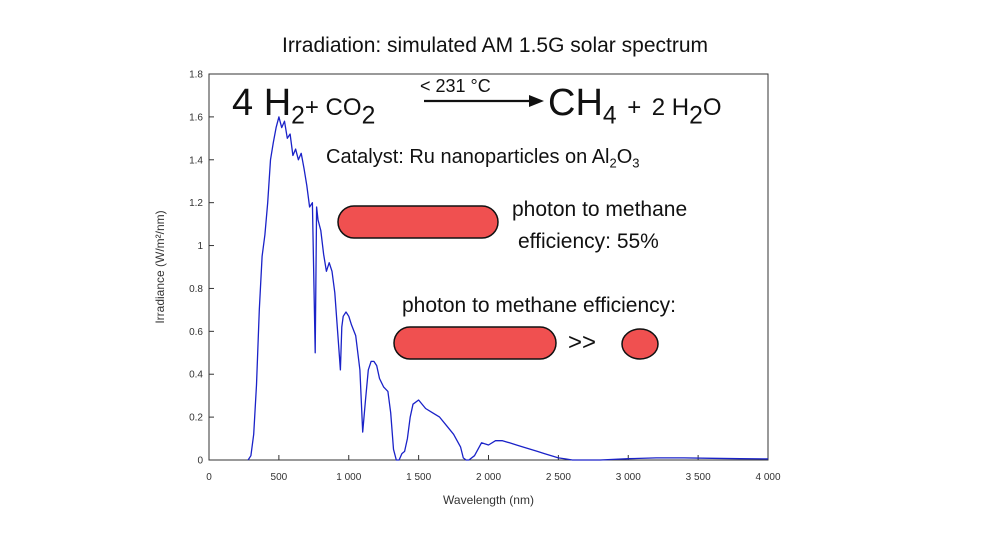  Describe the element at coordinates (558, 477) in the screenshot. I see `x-tick-label: 2 500` at that location.